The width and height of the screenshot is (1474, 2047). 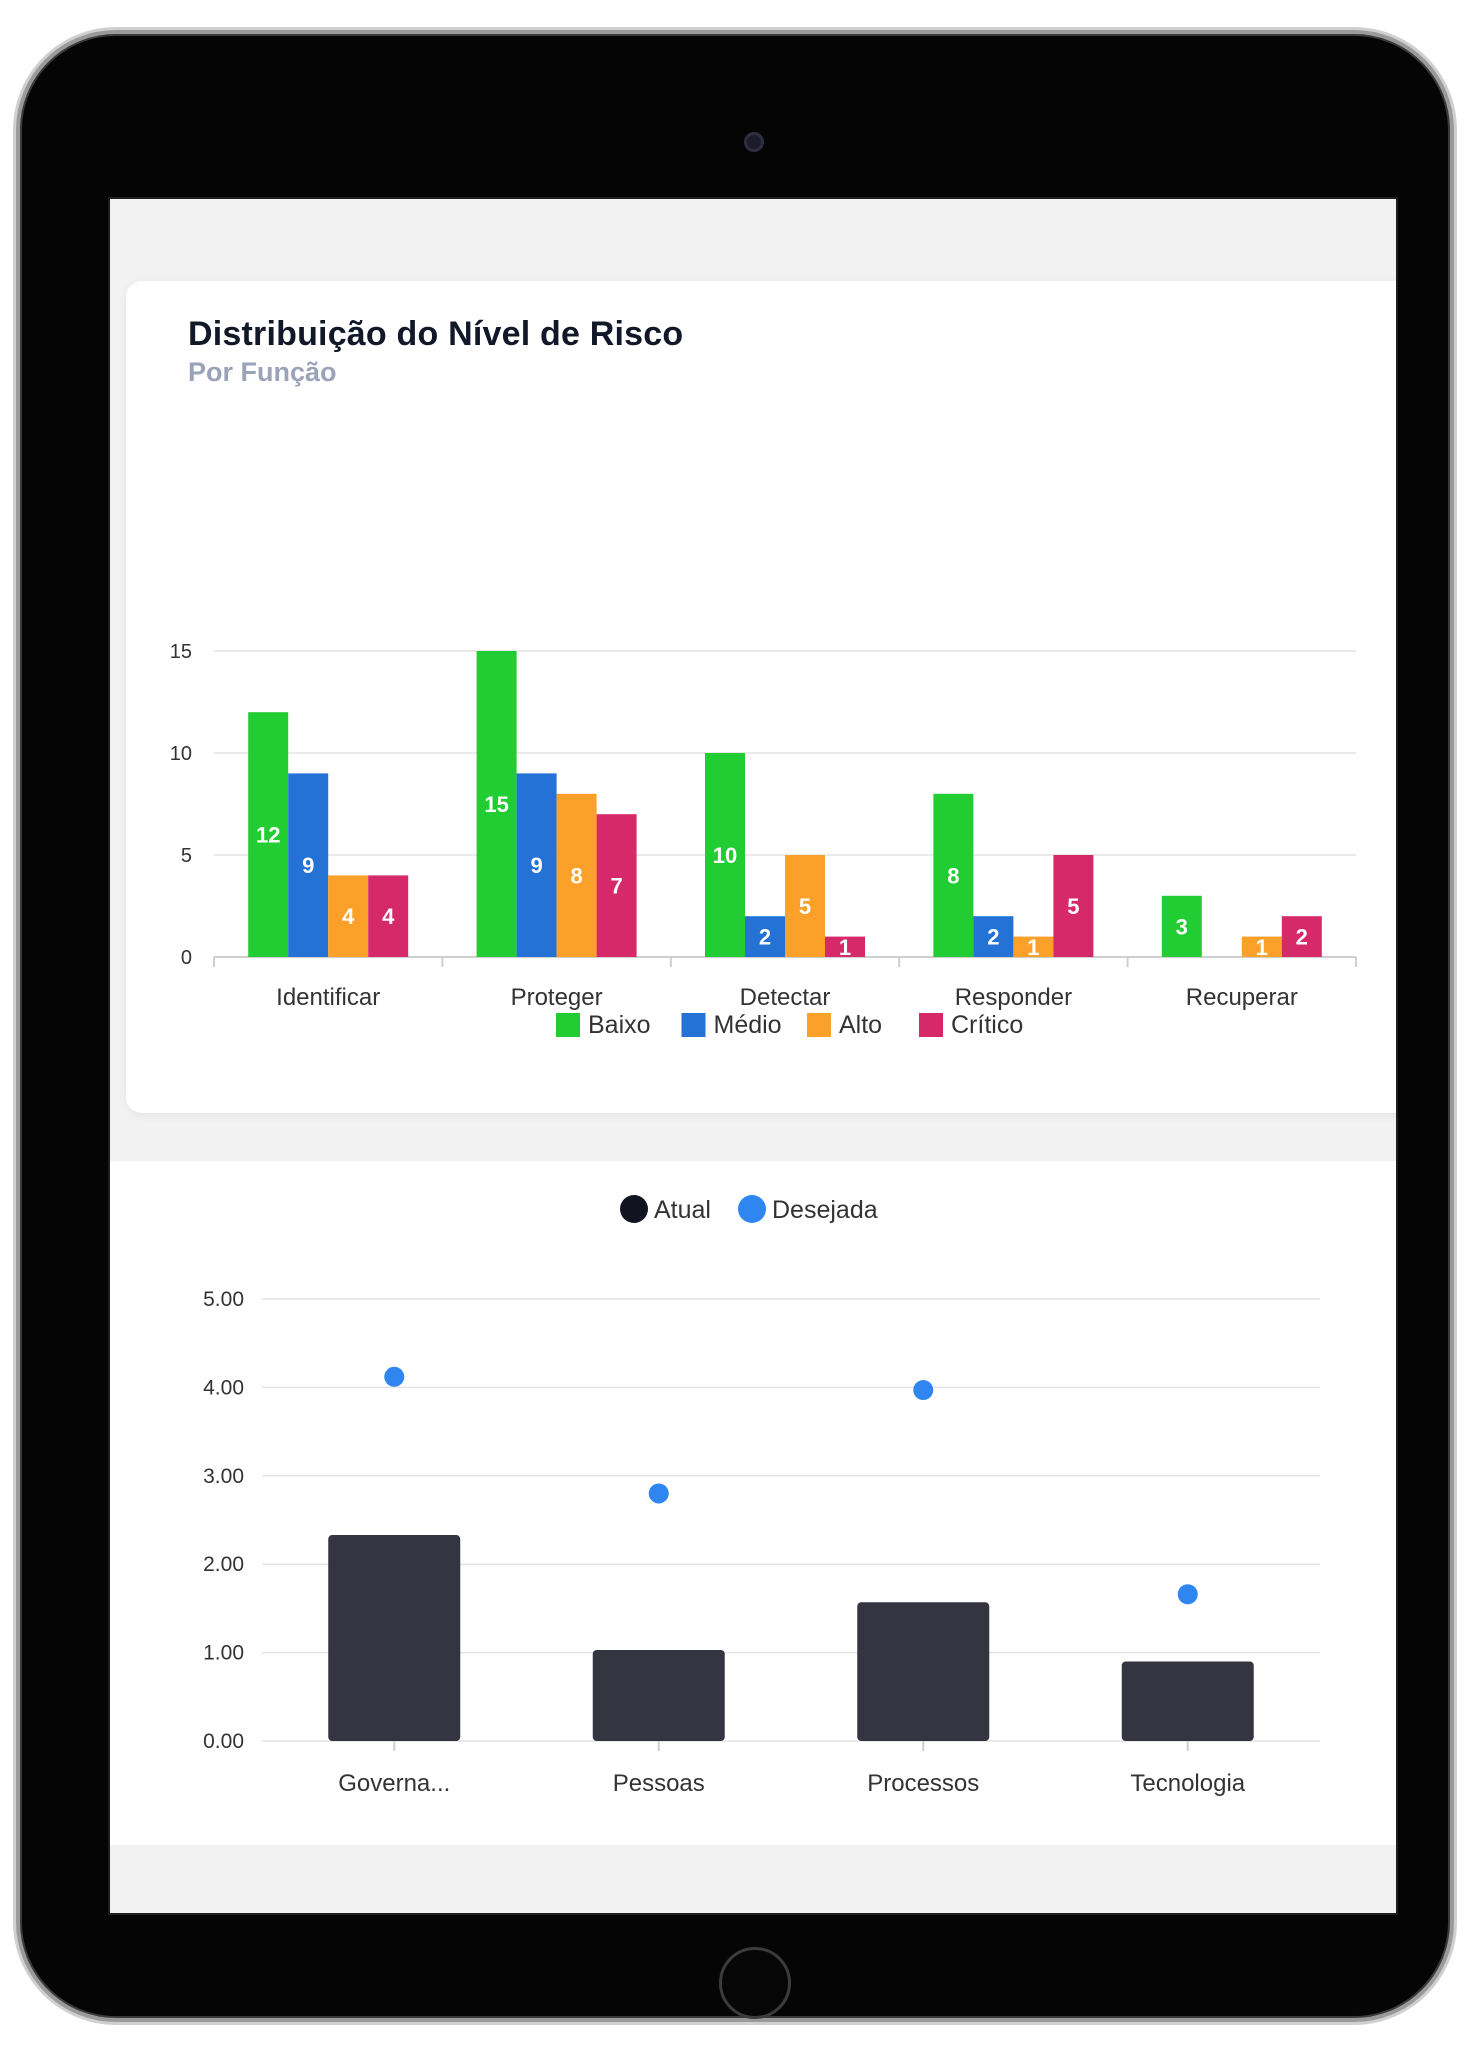 What do you see at coordinates (1242, 997) in the screenshot?
I see `x-tick-label-recuperar: Recuperar` at bounding box center [1242, 997].